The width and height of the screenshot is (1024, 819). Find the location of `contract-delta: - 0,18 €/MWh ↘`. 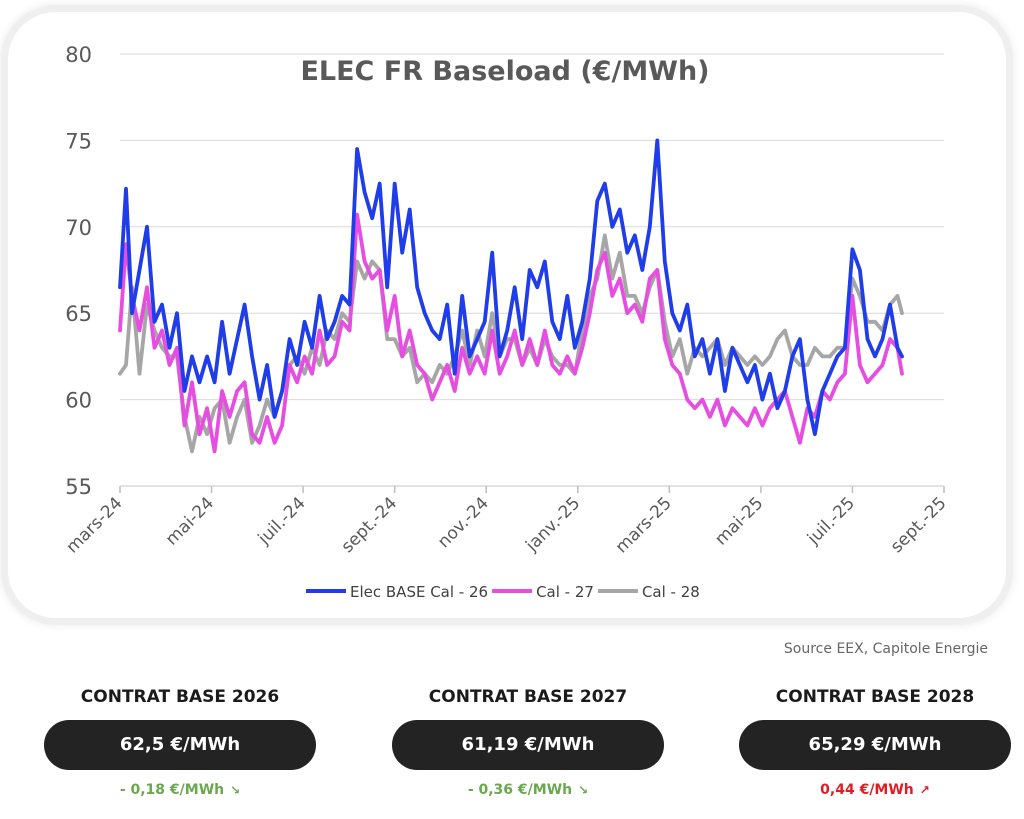

contract-delta: - 0,18 €/MWh ↘ is located at coordinates (180, 790).